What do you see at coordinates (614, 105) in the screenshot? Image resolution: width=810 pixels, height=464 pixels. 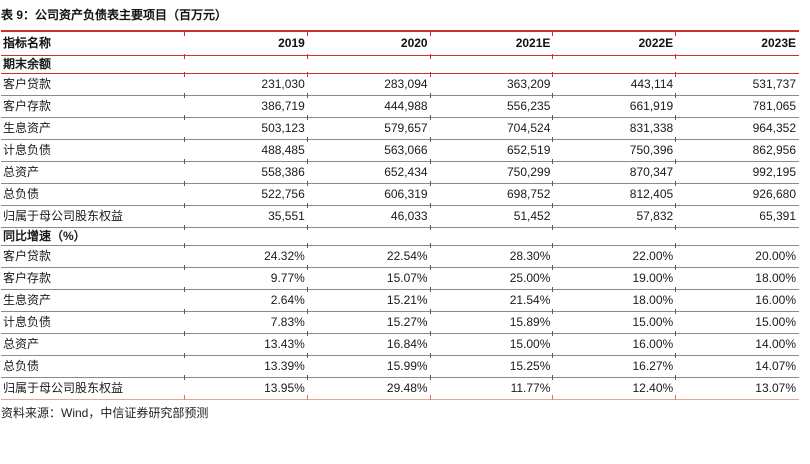 I see `cell-value: 661,919` at bounding box center [614, 105].